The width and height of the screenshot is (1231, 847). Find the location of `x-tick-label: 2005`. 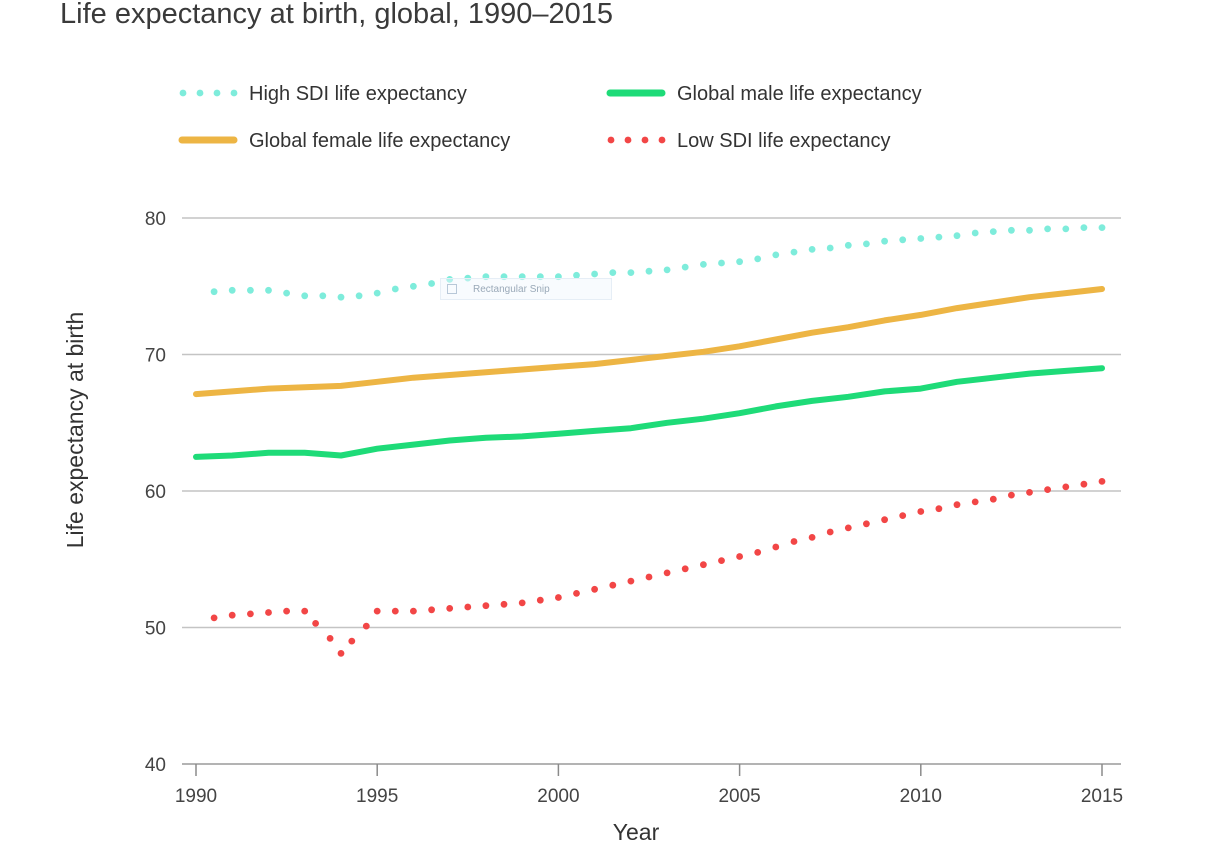

x-tick-label: 2005 is located at coordinates (739, 796).